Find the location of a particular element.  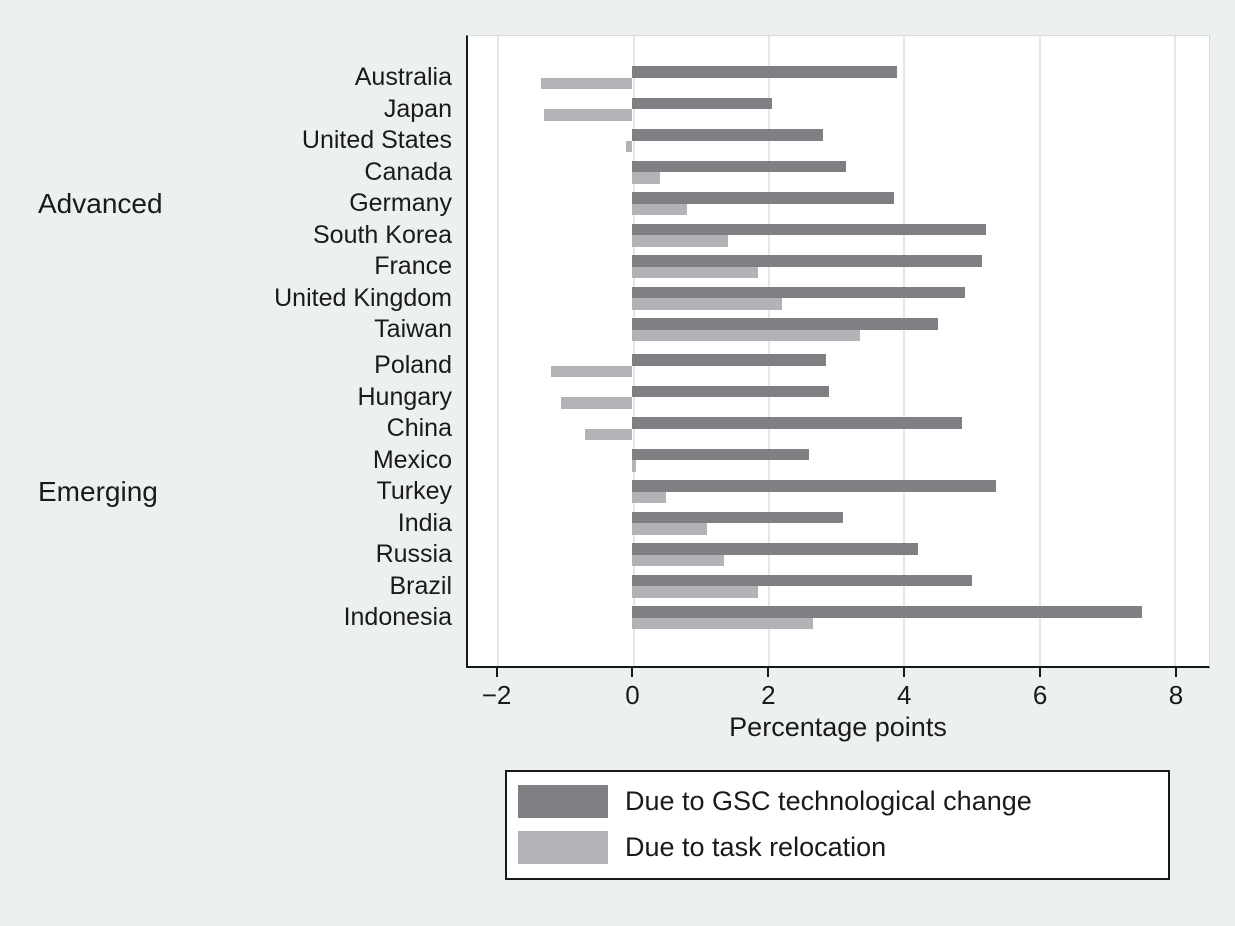

gridline--2 is located at coordinates (498, 351).